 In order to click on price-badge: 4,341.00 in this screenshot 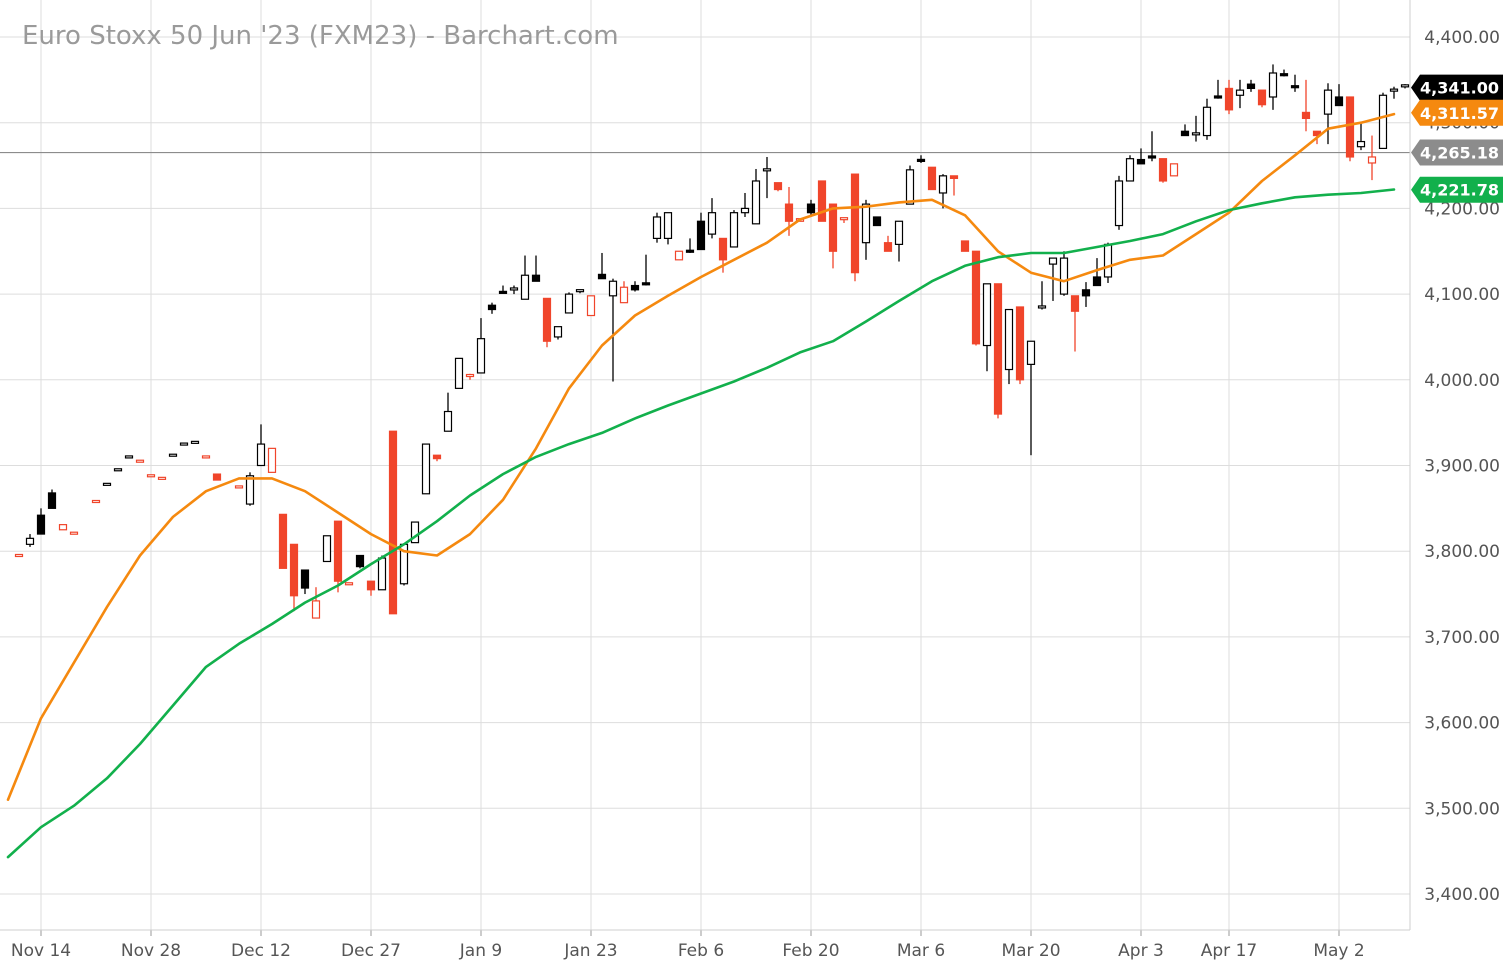, I will do `click(1457, 87)`.